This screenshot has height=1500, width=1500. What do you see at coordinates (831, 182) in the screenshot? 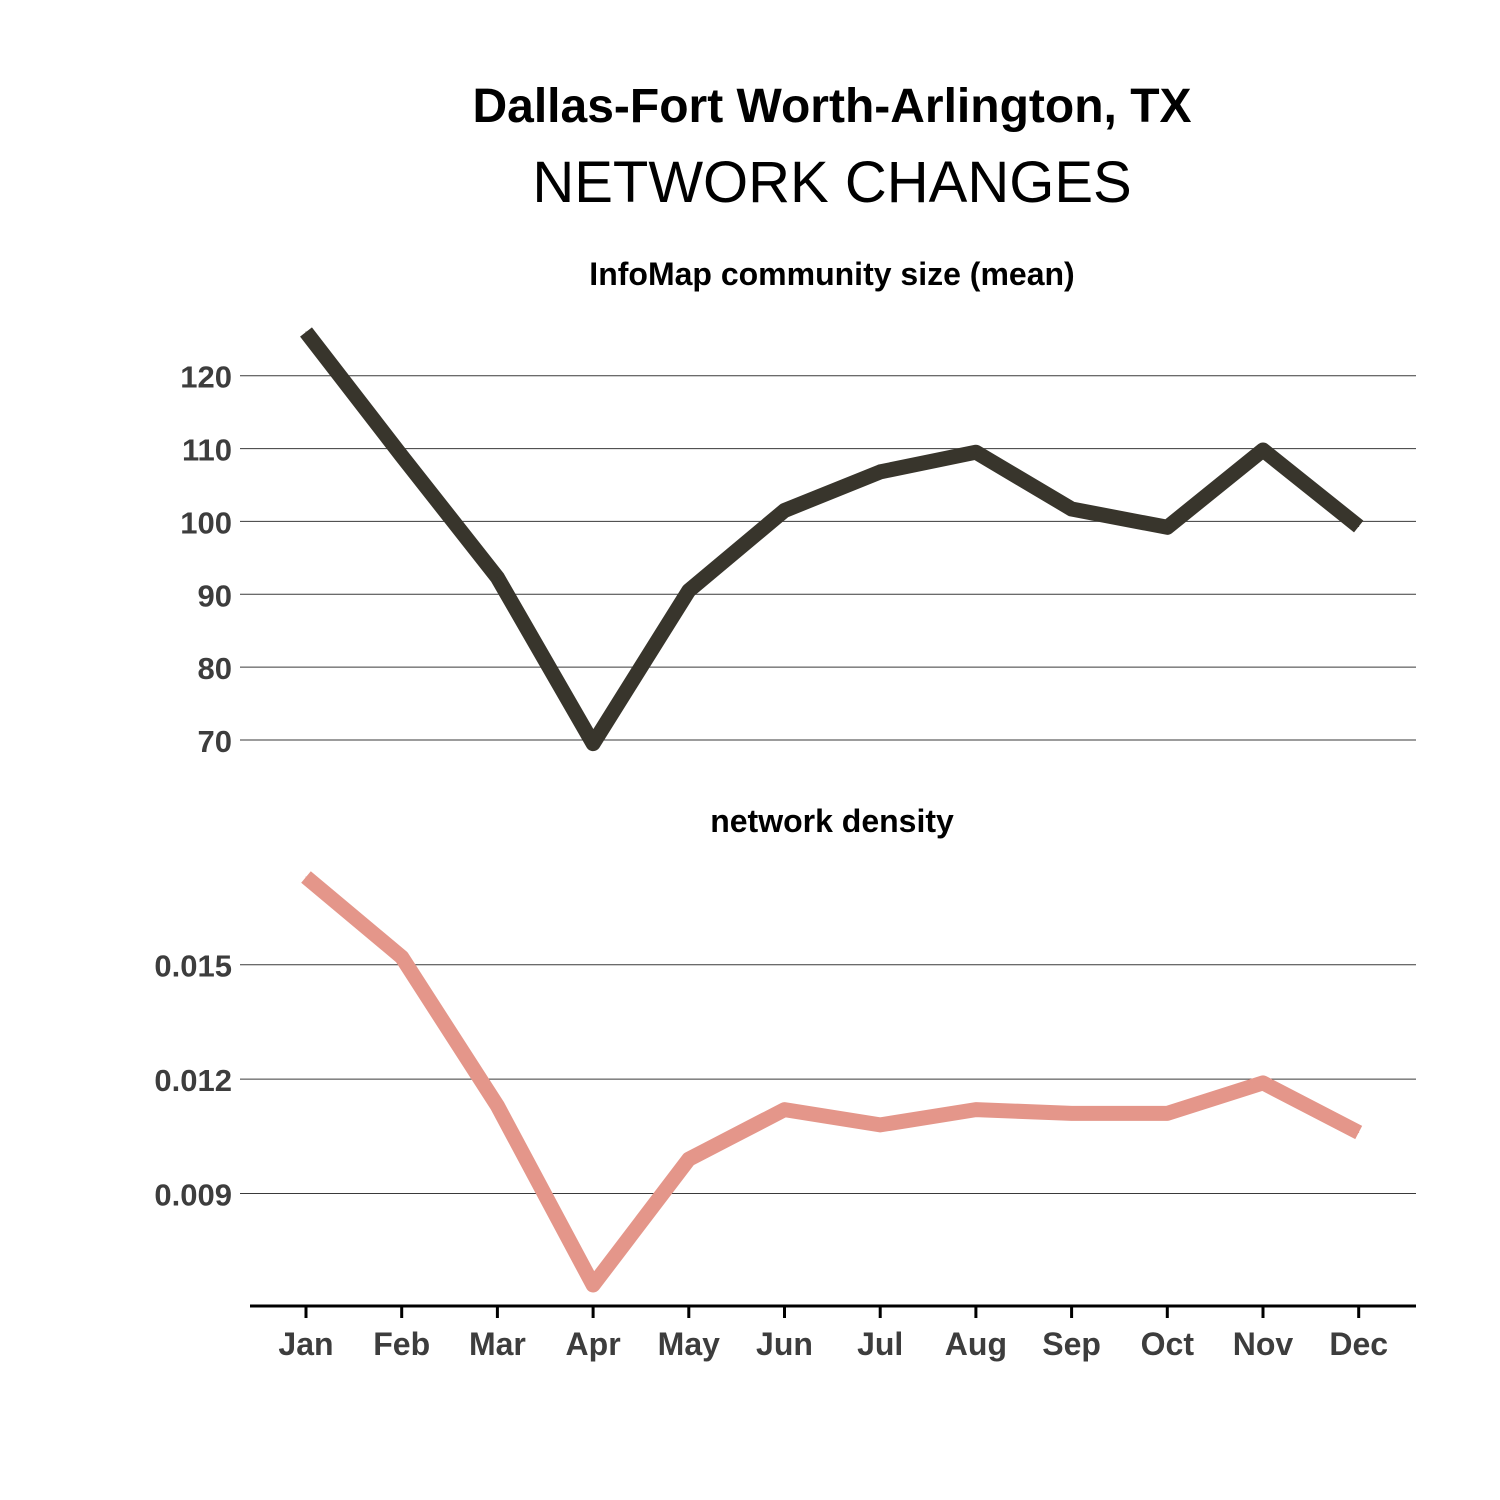
I see `chart-subtitle: NETWORK CHANGES` at bounding box center [831, 182].